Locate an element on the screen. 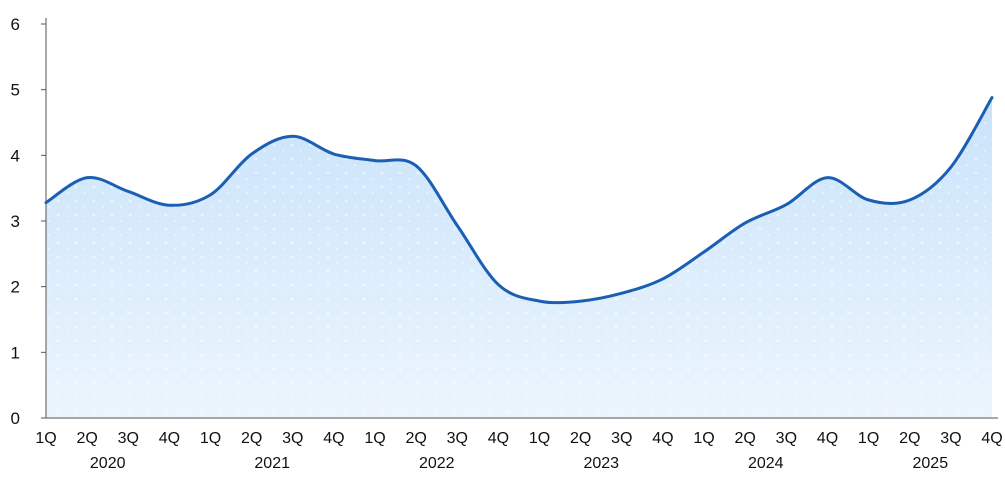 This screenshot has height=477, width=1005. year-label: 2021 is located at coordinates (272, 463).